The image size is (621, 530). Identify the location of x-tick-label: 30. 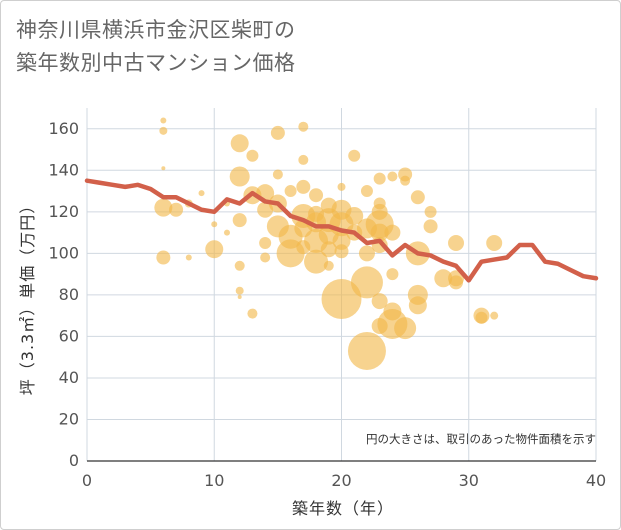
(469, 480).